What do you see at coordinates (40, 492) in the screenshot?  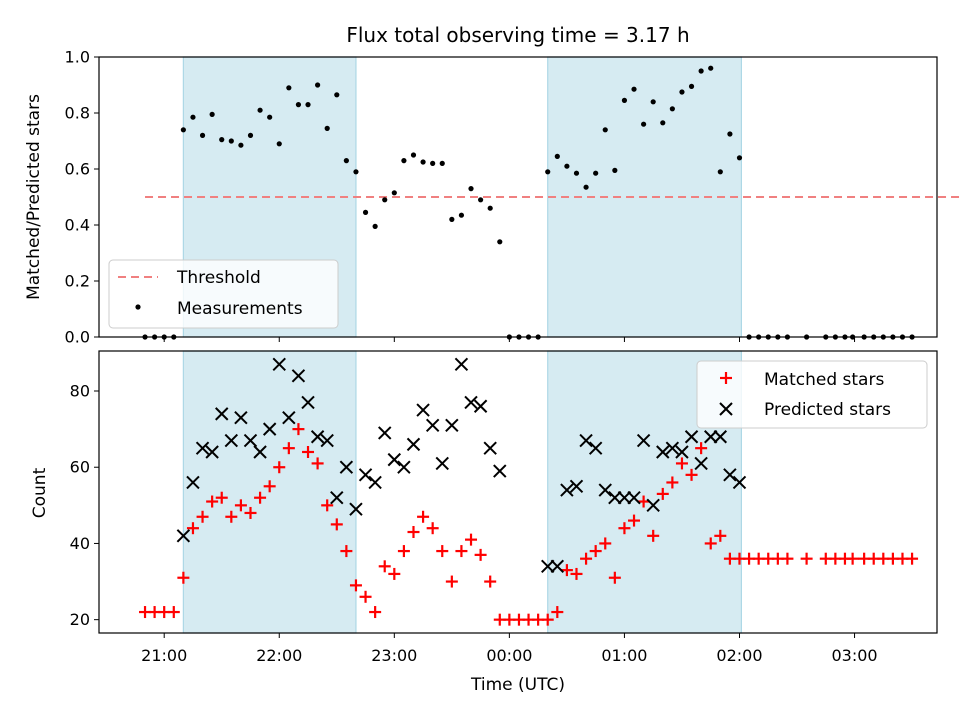 I see `bottom-y-axis-label: Count` at bounding box center [40, 492].